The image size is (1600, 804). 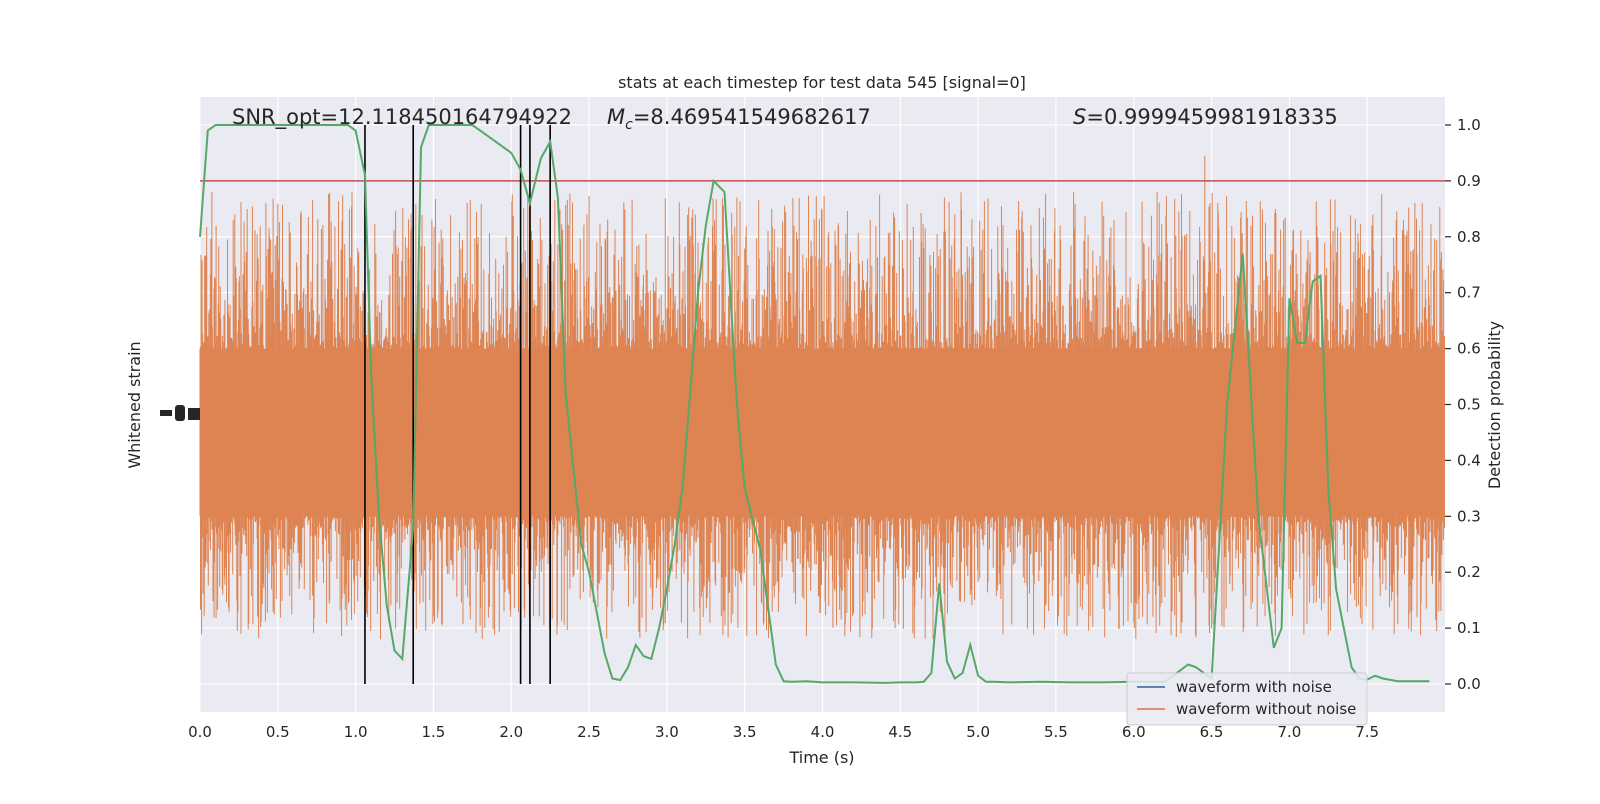 What do you see at coordinates (823, 732) in the screenshot?
I see `x-tick-label: 4.0` at bounding box center [823, 732].